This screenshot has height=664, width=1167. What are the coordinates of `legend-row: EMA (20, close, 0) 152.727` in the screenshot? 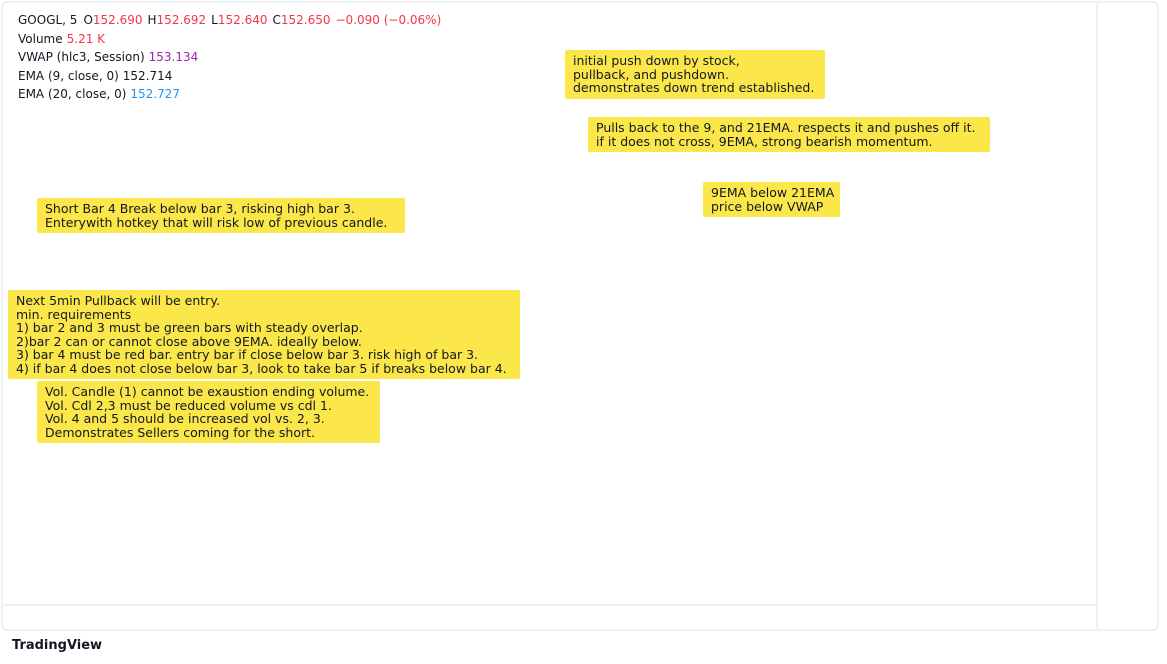 It's located at (229, 94).